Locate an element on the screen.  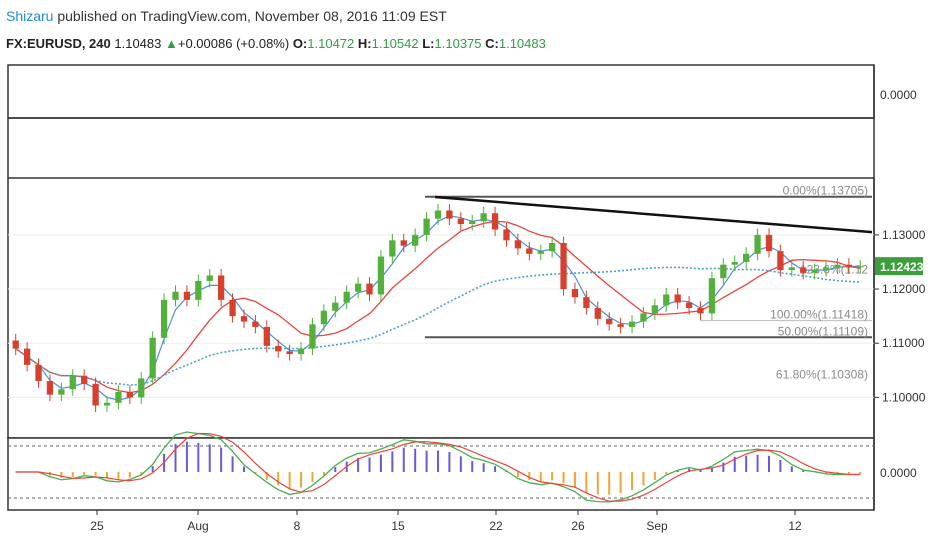
current-price-badge is located at coordinates (899, 266).